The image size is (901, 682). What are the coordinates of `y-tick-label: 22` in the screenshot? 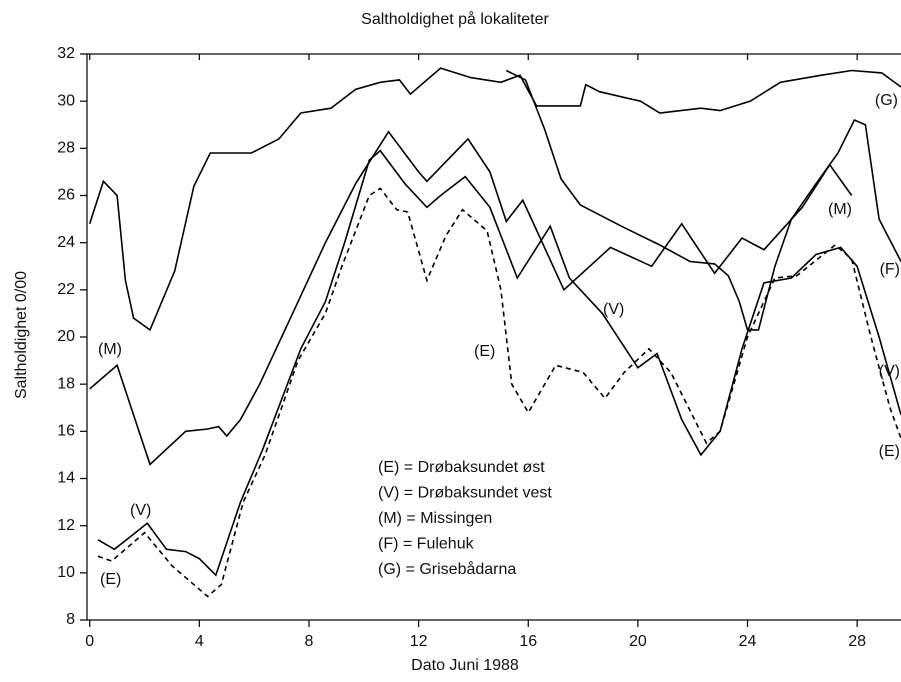 It's located at (66, 289).